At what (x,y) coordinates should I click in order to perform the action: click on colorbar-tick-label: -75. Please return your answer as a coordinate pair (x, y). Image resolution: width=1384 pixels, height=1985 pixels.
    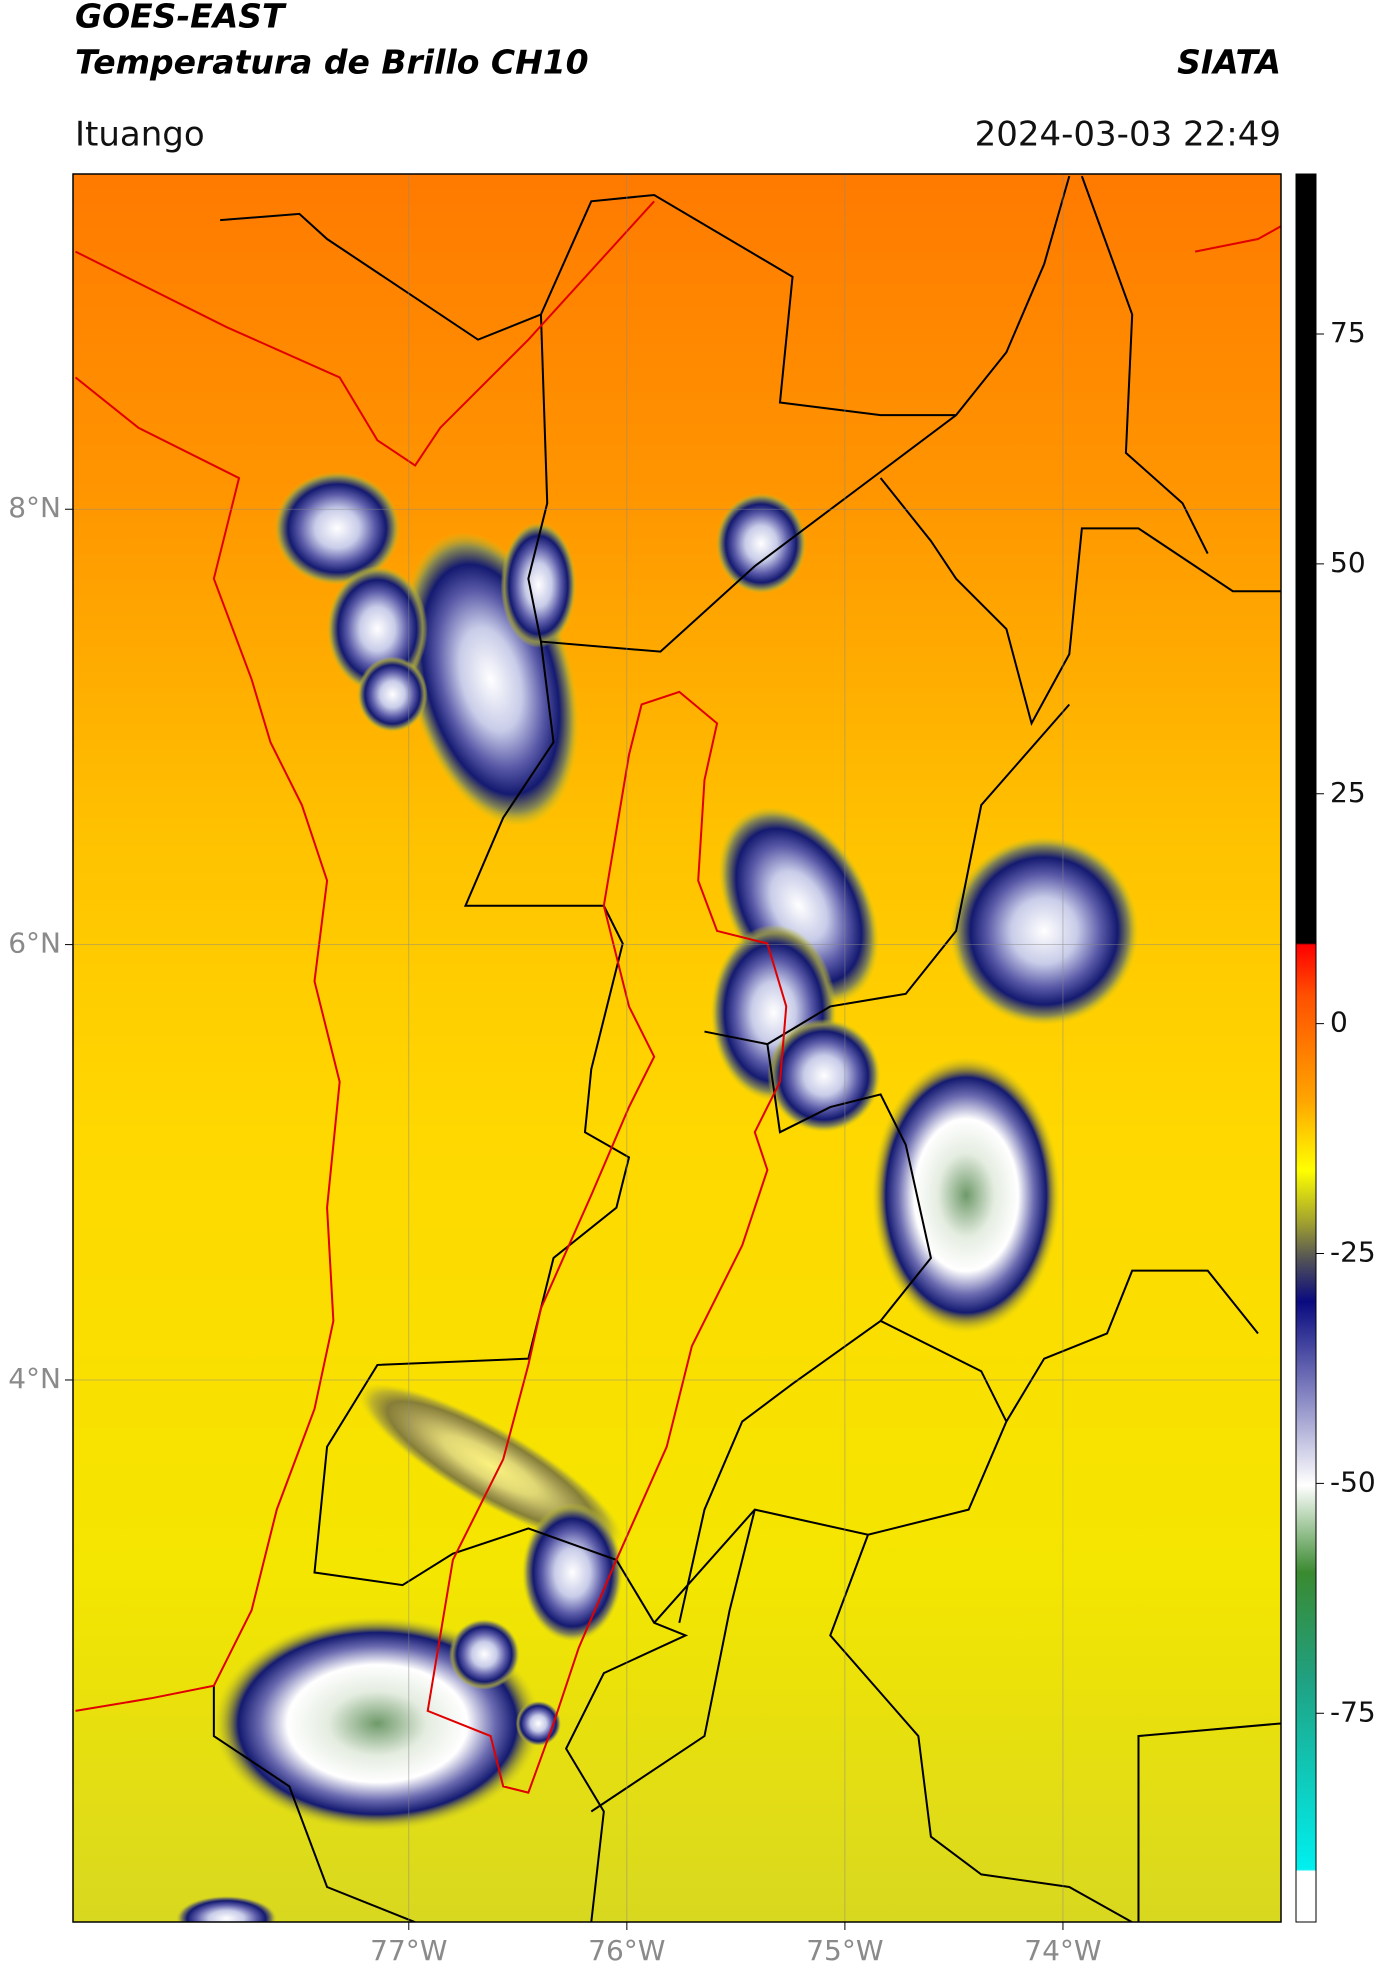
    Looking at the image, I should click on (1353, 1711).